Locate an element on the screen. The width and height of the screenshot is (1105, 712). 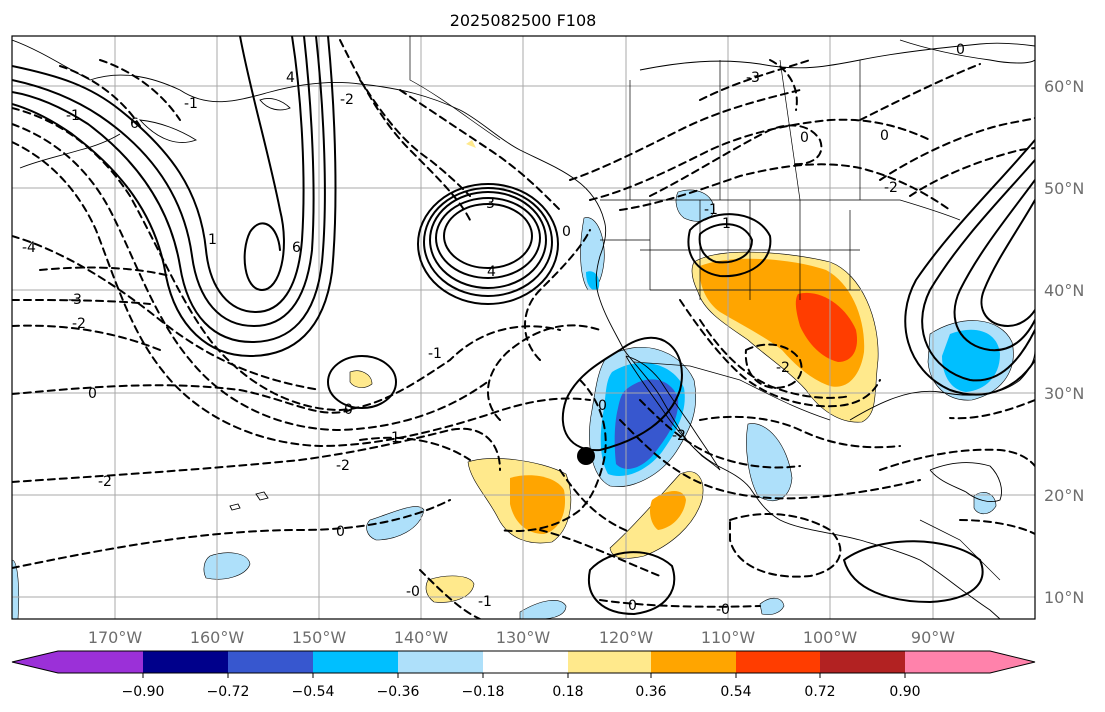
colorbar-outline is located at coordinates (523, 662).